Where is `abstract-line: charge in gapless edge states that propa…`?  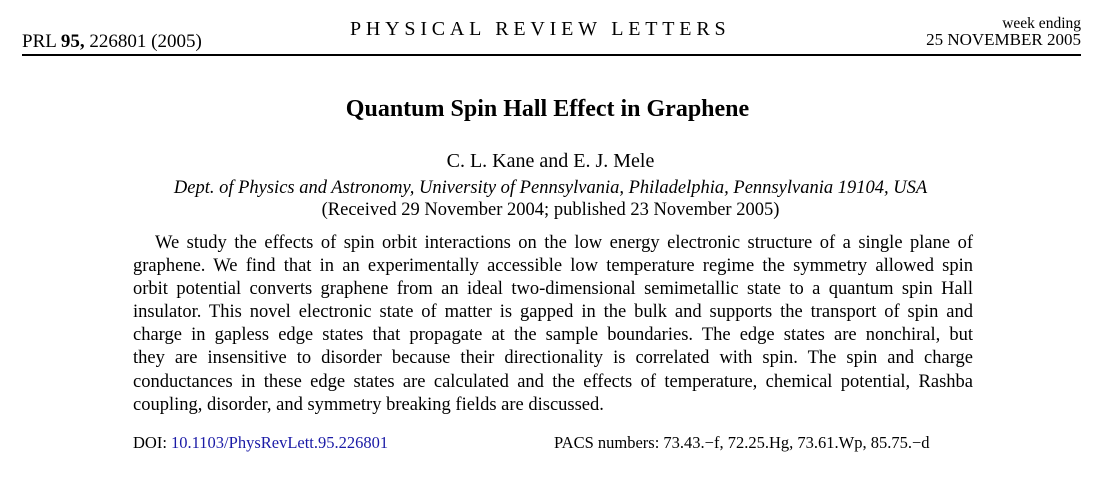
abstract-line: charge in gapless edge states that propa… is located at coordinates (553, 335).